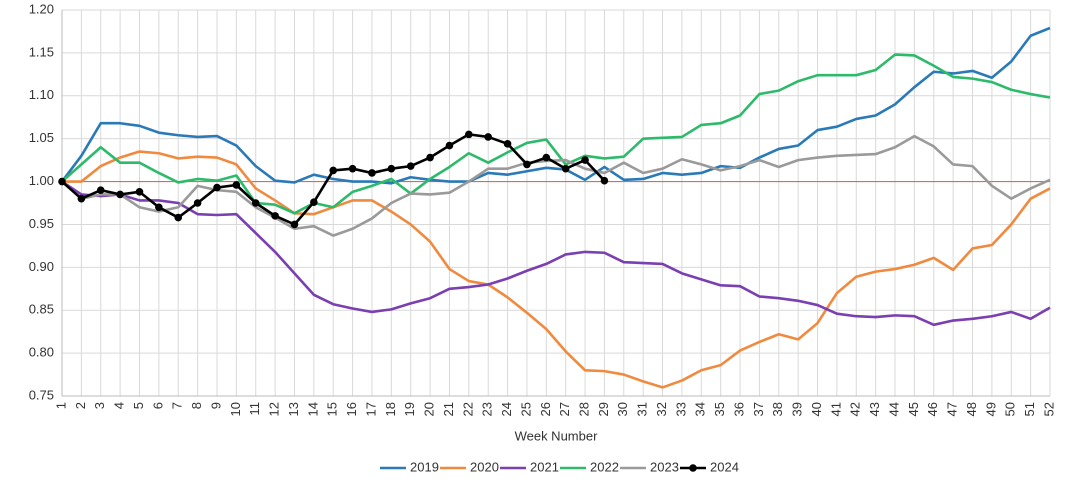  I want to click on x-tick-label: 35, so click(719, 409).